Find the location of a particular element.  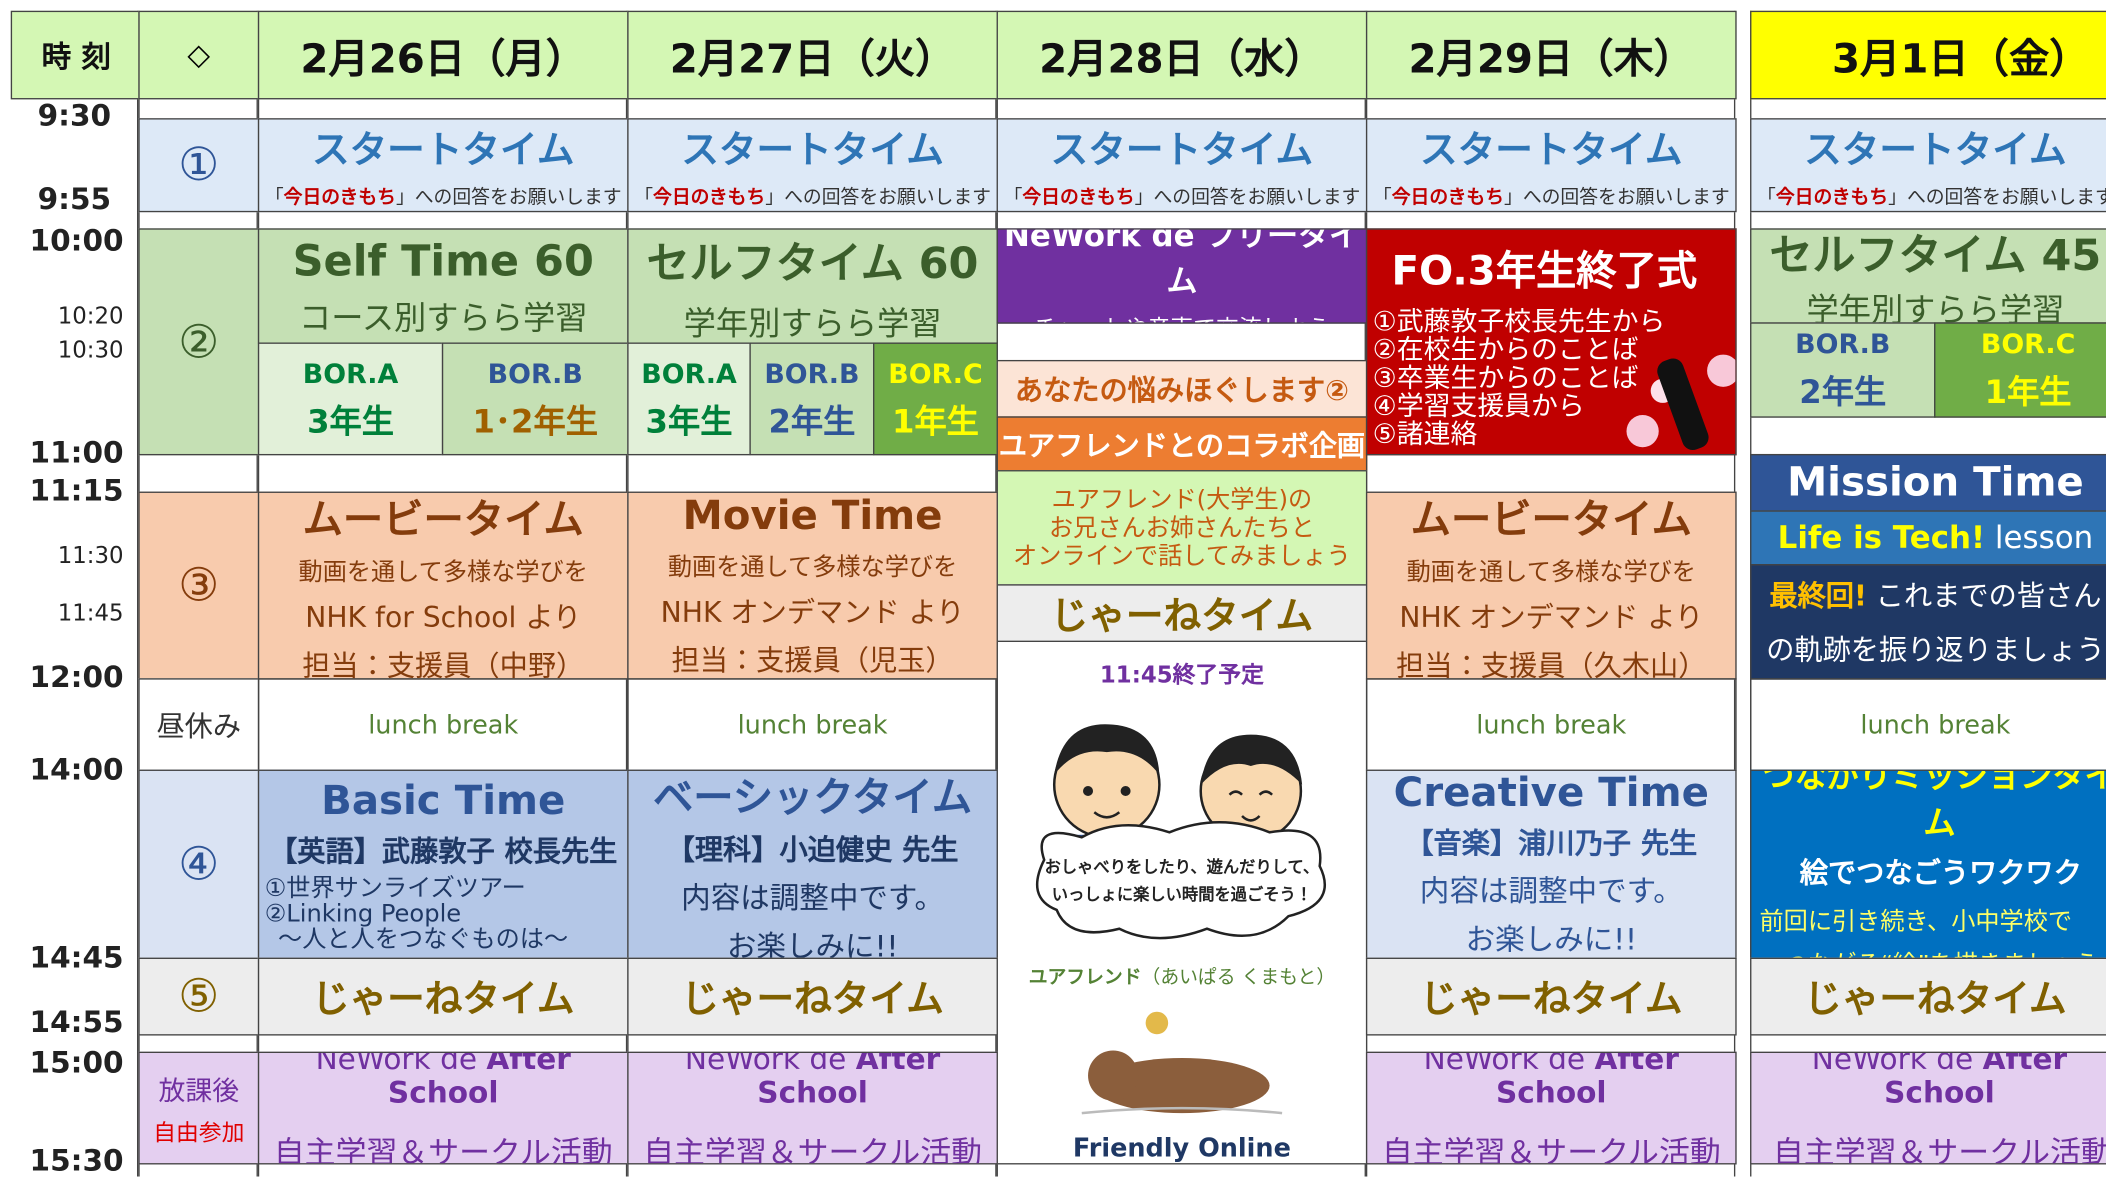

label: Self Time 60 is located at coordinates (443, 260).